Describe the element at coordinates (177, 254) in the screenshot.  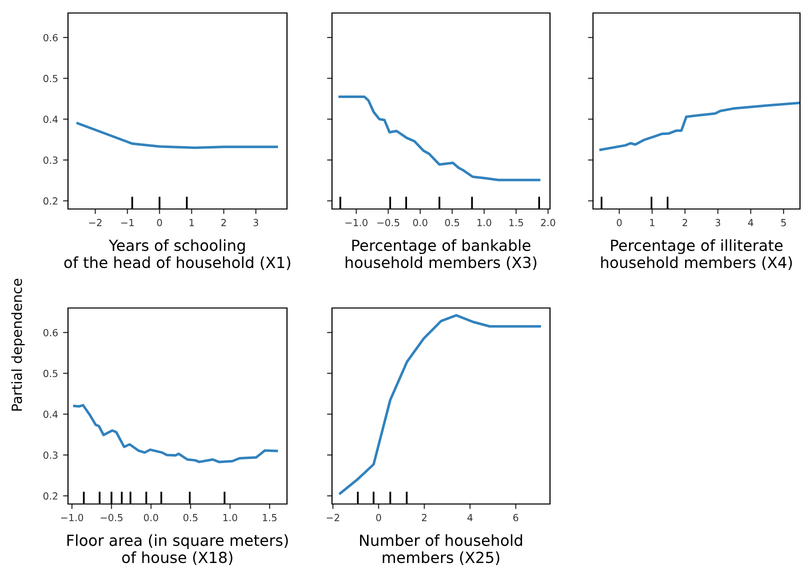
I see `x-axis-title: Years of schooling of the head of household (X1)` at that location.